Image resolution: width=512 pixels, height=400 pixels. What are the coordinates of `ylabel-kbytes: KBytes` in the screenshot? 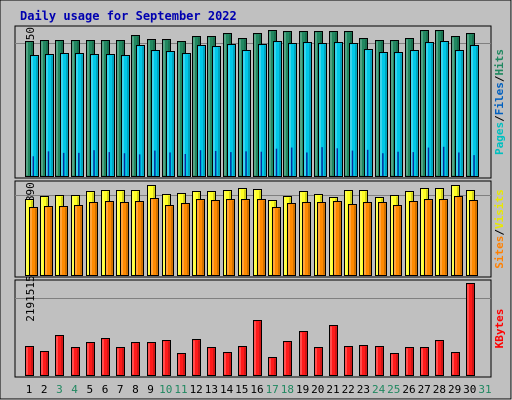 It's located at (499, 329).